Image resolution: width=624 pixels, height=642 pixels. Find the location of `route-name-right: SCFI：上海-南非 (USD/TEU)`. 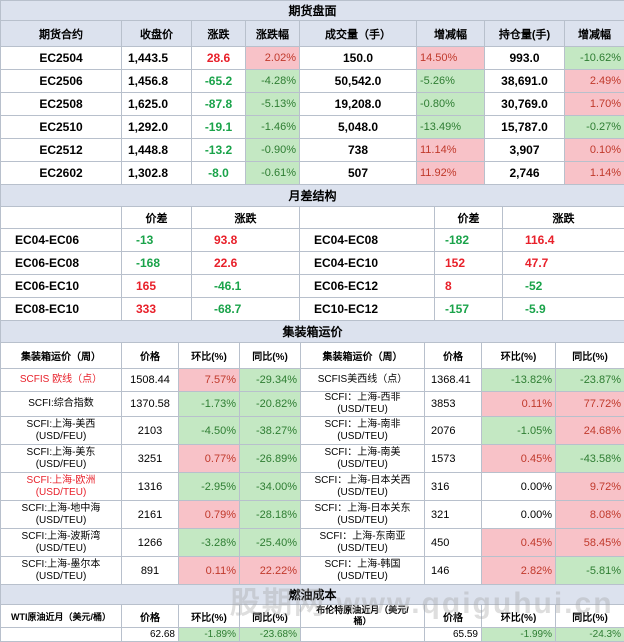

route-name-right: SCFI：上海-南非 (USD/TEU) is located at coordinates (363, 431).